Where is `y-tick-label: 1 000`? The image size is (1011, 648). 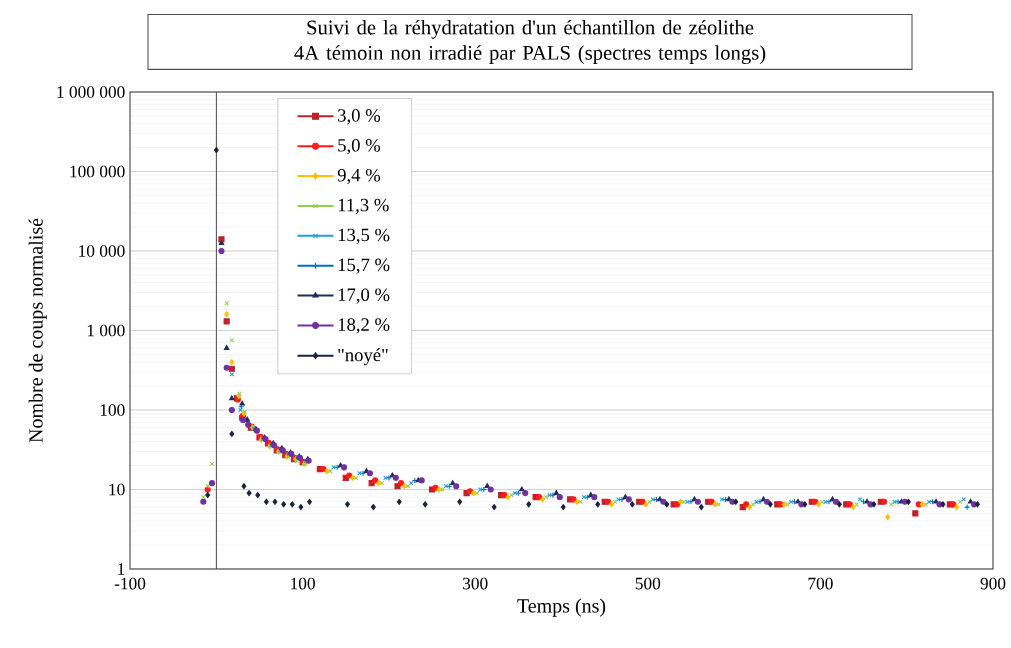
y-tick-label: 1 000 is located at coordinates (106, 330).